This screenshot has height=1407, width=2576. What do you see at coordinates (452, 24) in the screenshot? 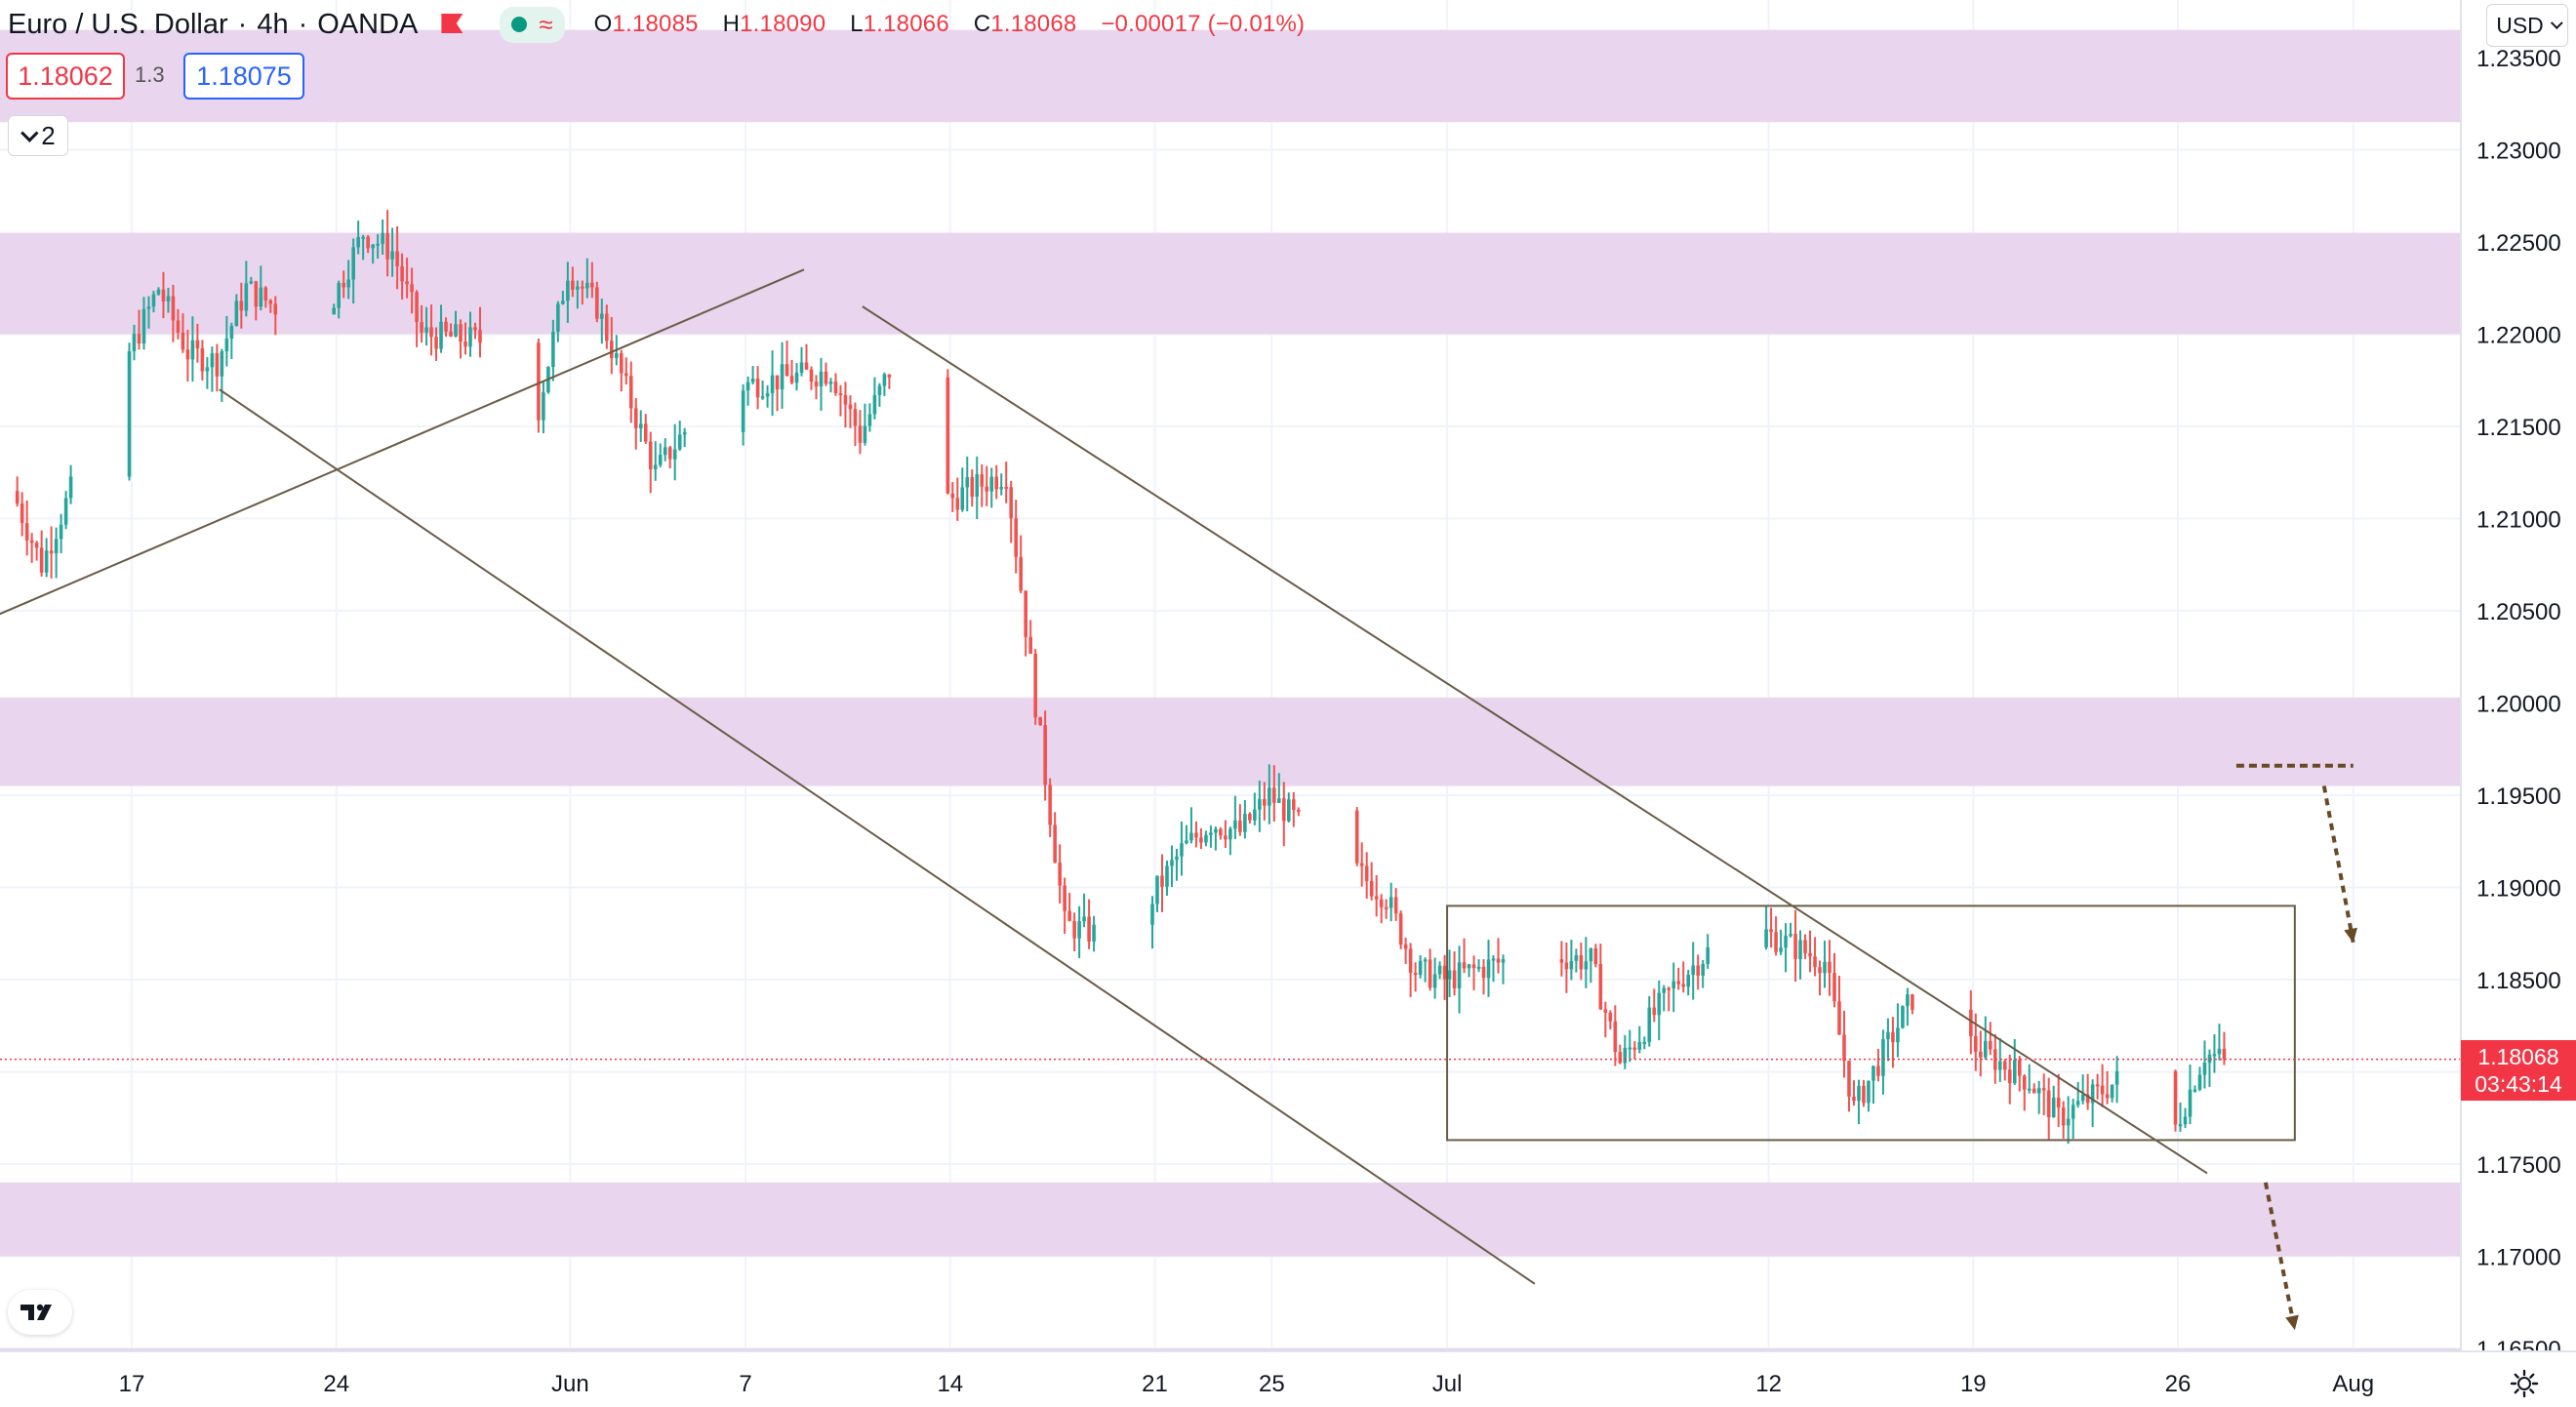
I see `flag-icon` at bounding box center [452, 24].